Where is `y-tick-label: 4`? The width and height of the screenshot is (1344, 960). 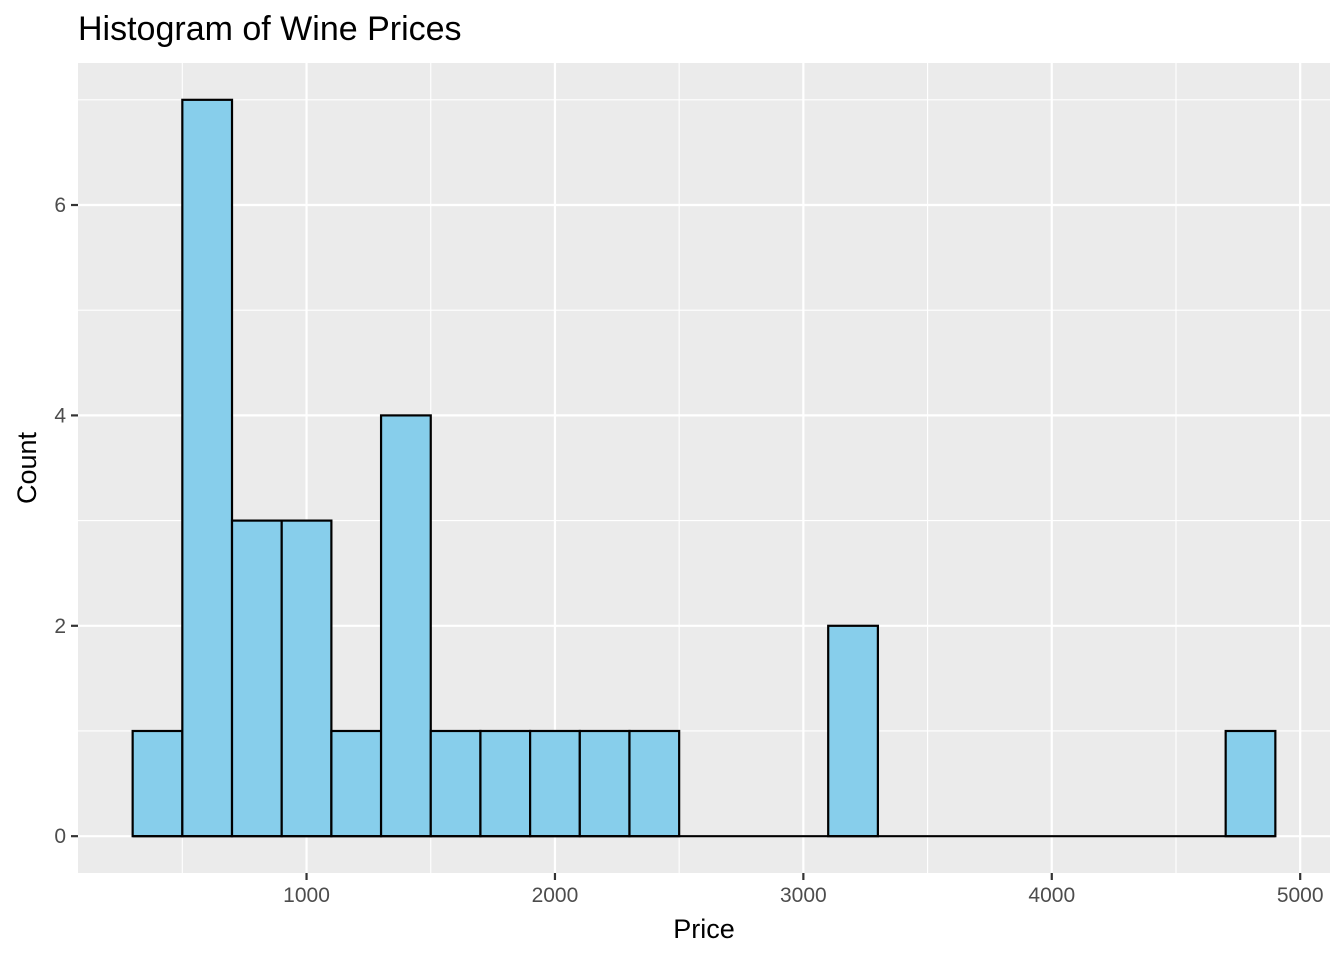
y-tick-label: 4 is located at coordinates (60, 415).